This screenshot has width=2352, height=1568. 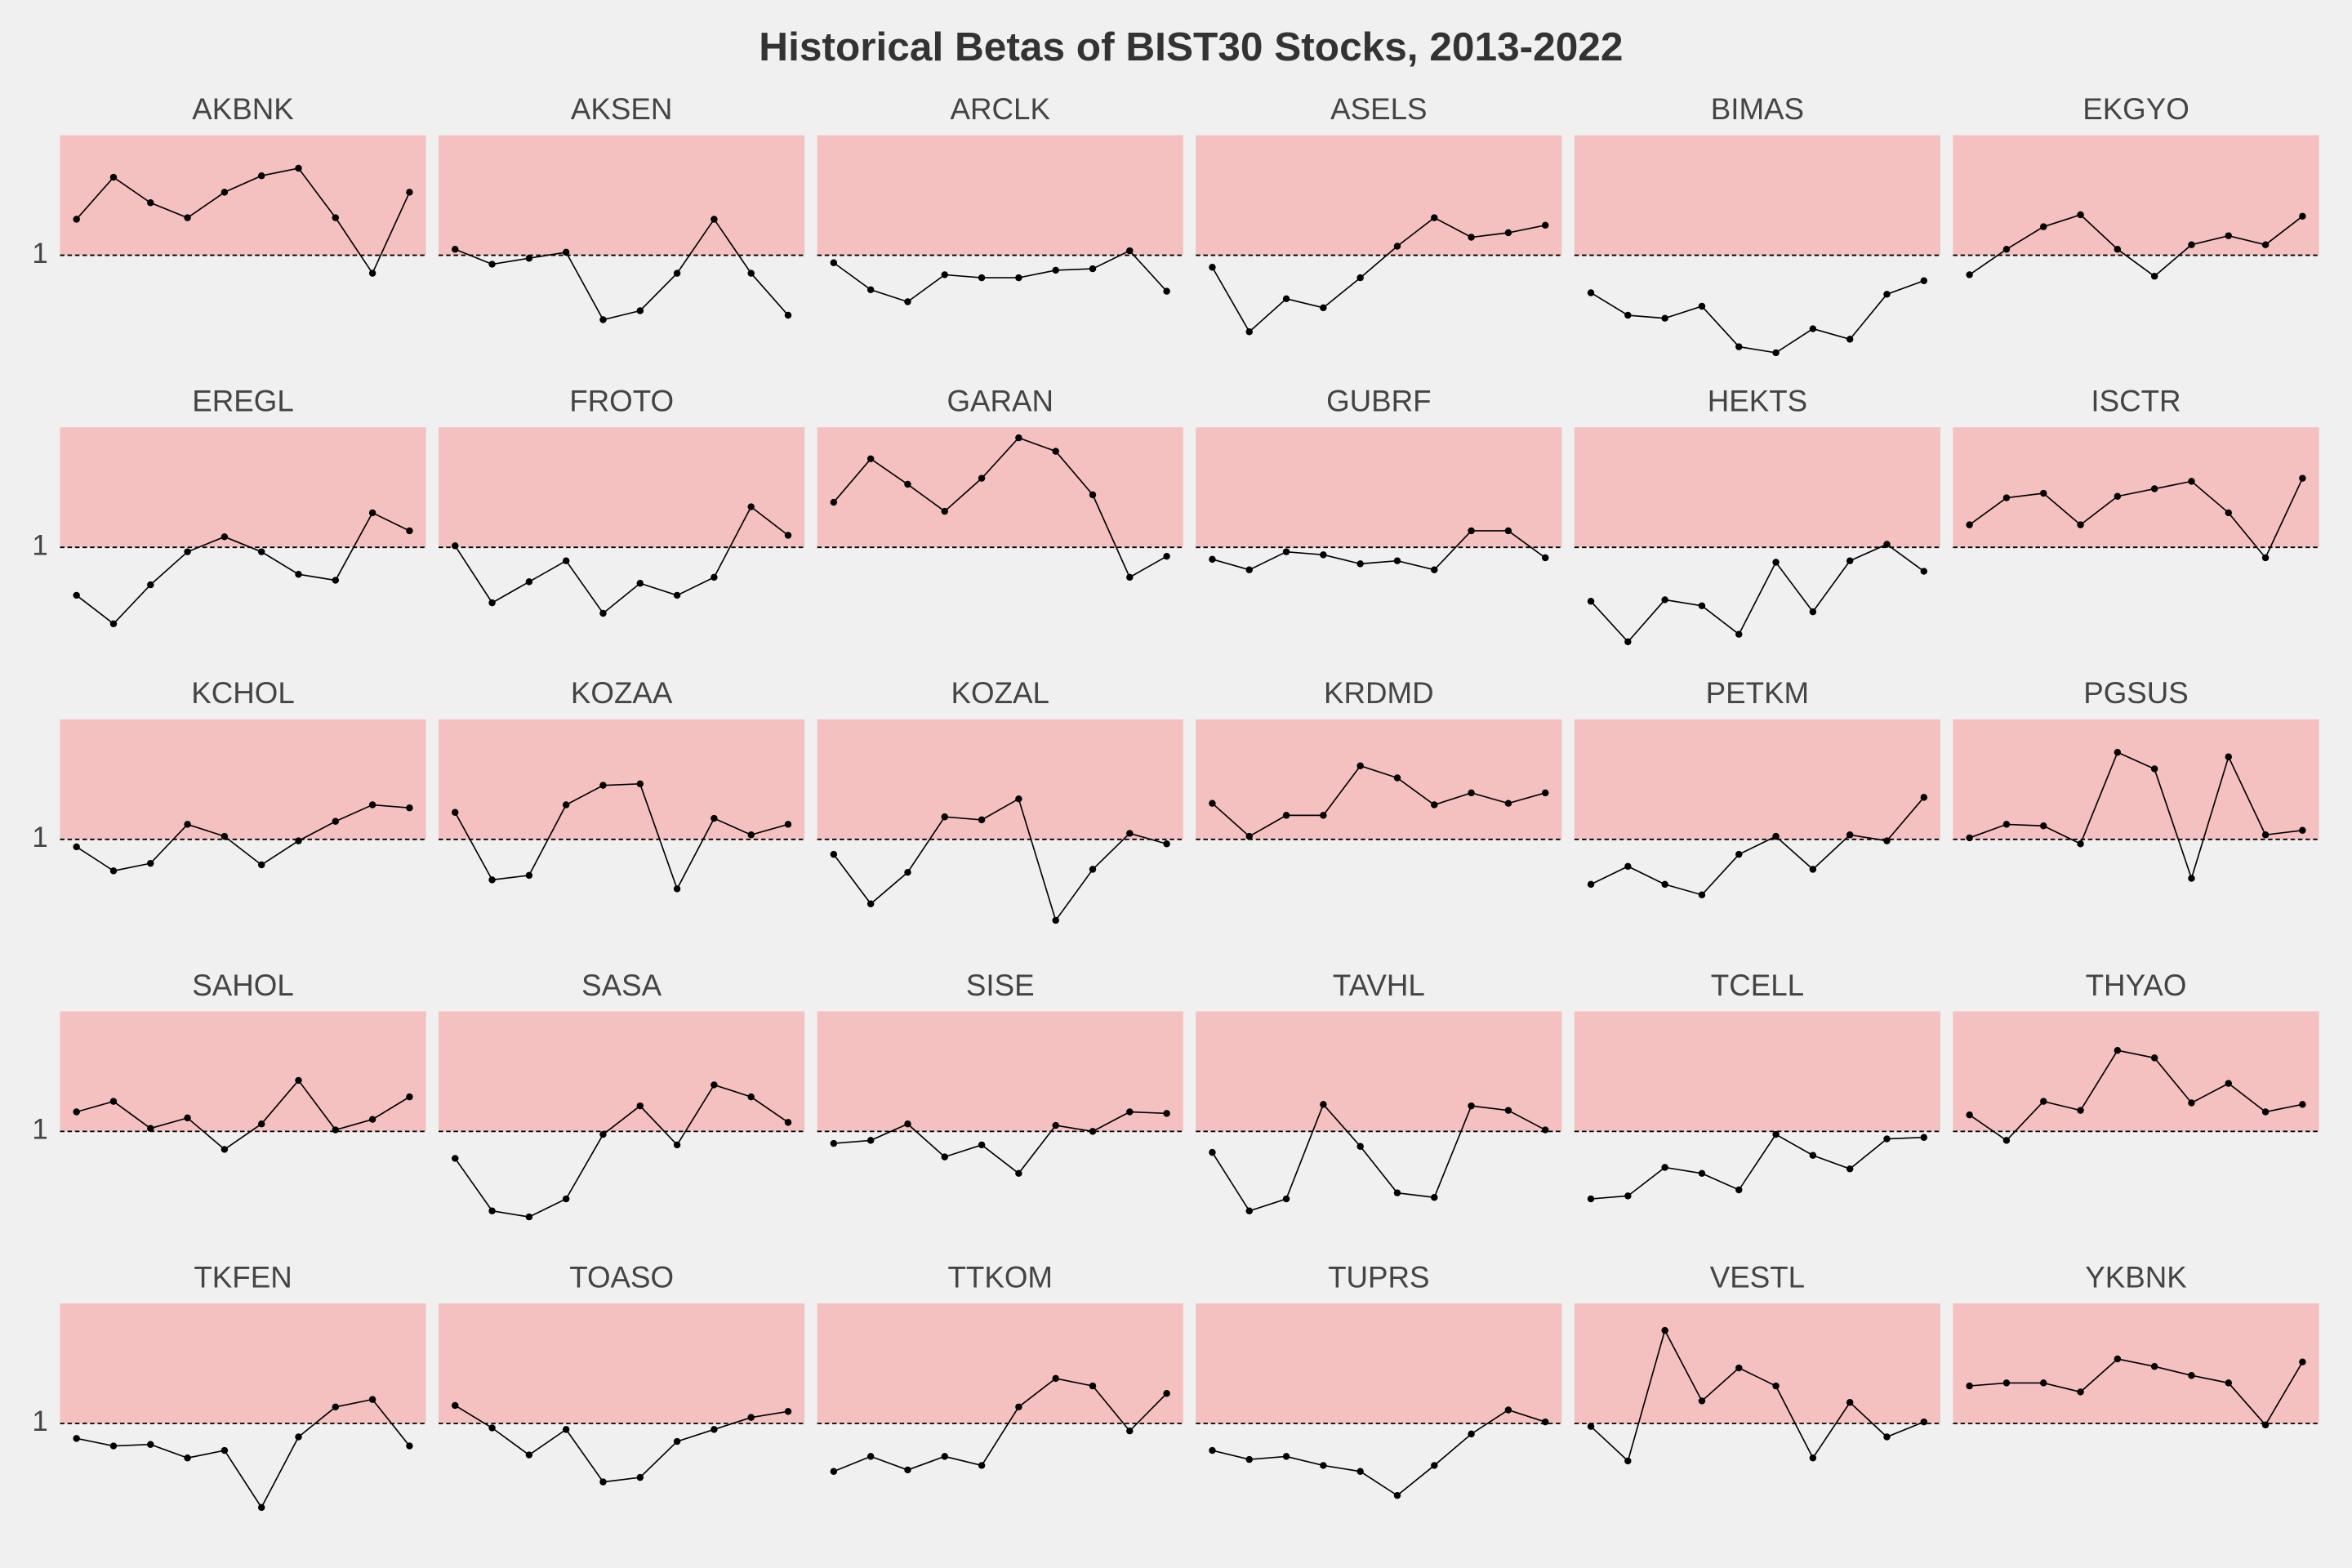 I want to click on facet: ISCTR, so click(x=2136, y=519).